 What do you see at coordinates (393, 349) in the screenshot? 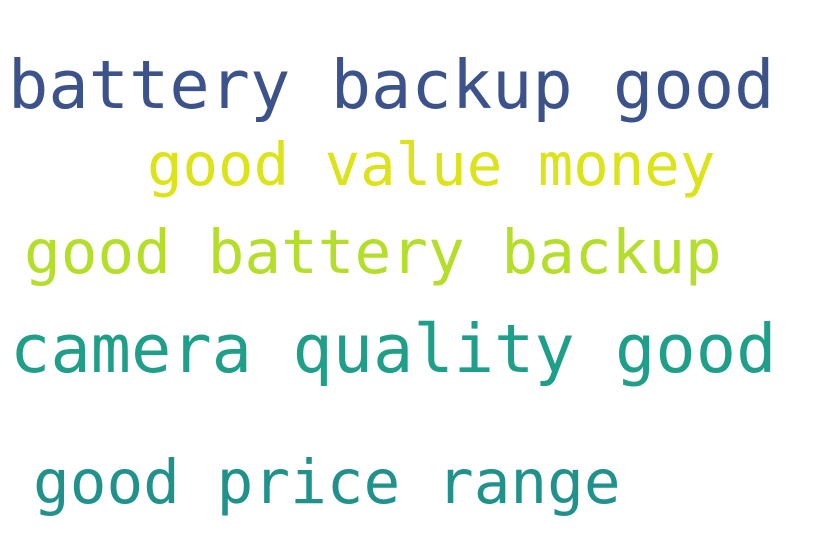
I see `phrase-camera-quality-good: camera quality good` at bounding box center [393, 349].